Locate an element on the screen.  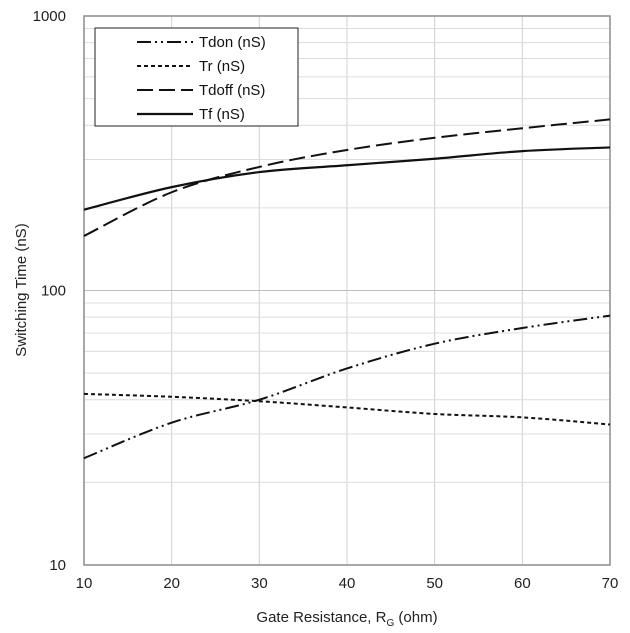
y-axis-label: Switching Time (nS) is located at coordinates (21, 289).